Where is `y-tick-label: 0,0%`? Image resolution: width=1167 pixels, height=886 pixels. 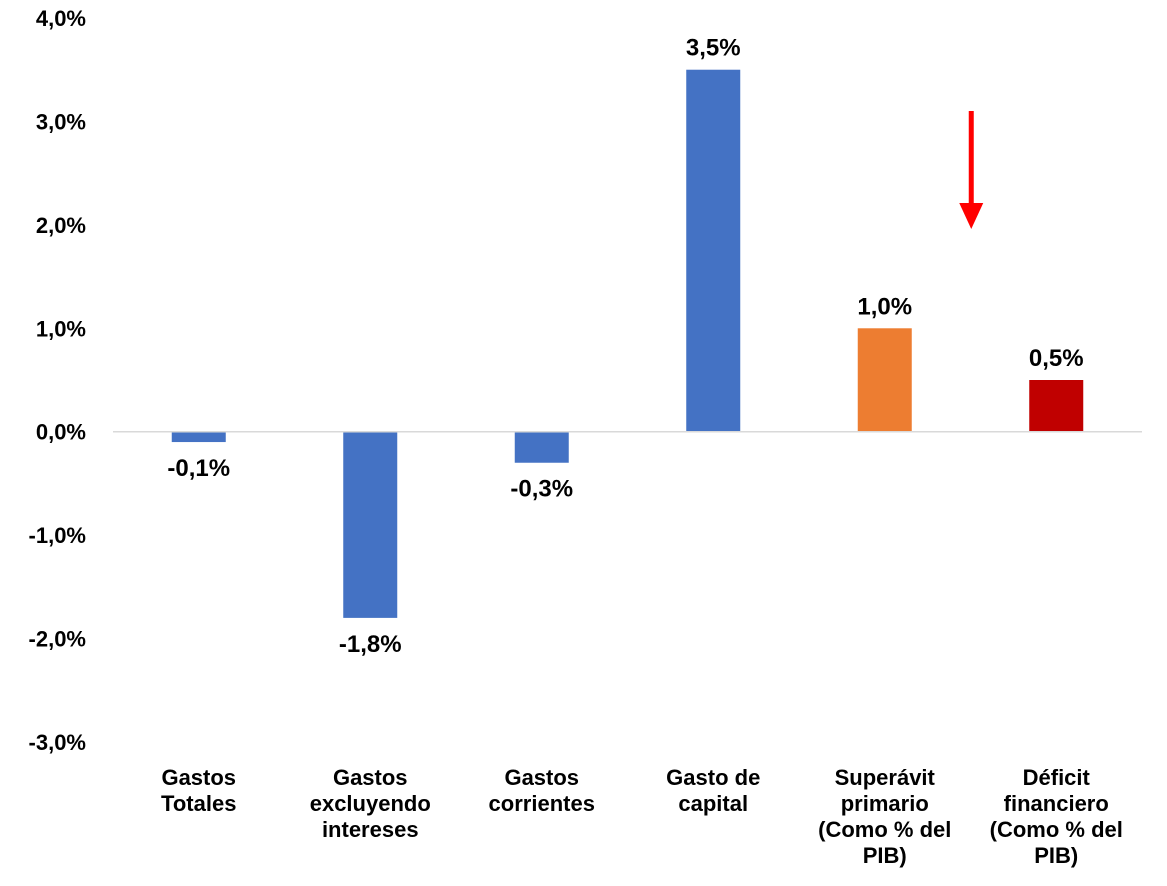
y-tick-label: 0,0% is located at coordinates (61, 432).